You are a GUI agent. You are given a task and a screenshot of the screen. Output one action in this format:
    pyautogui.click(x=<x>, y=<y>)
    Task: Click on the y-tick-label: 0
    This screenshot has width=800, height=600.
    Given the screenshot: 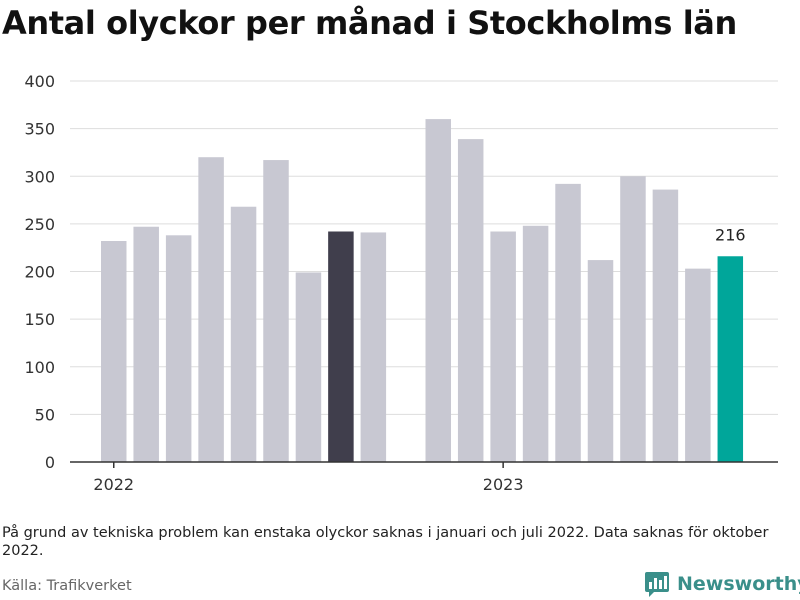 What is the action you would take?
    pyautogui.click(x=50, y=462)
    